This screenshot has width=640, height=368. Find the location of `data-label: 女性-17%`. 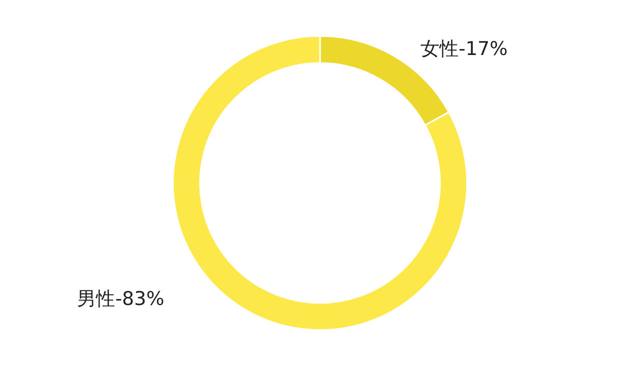

data-label: 女性-17% is located at coordinates (464, 49).